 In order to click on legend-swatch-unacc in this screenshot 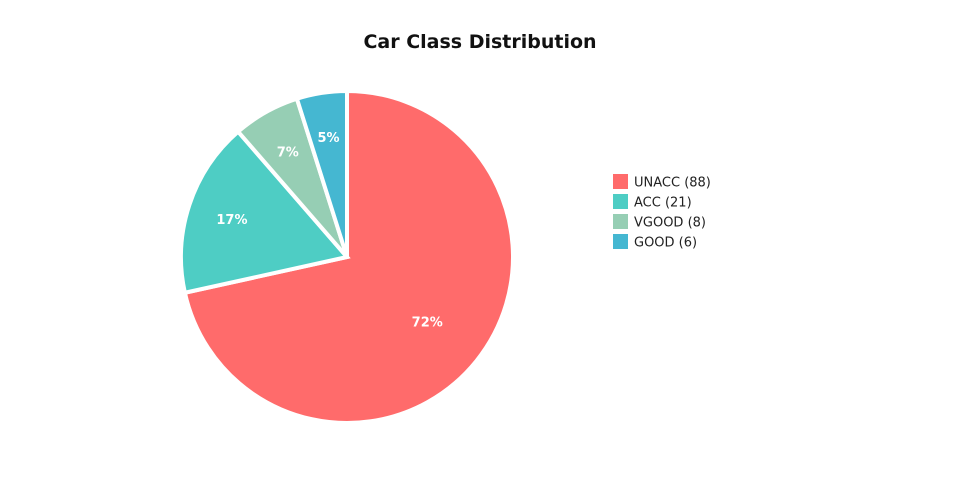, I will do `click(620, 181)`.